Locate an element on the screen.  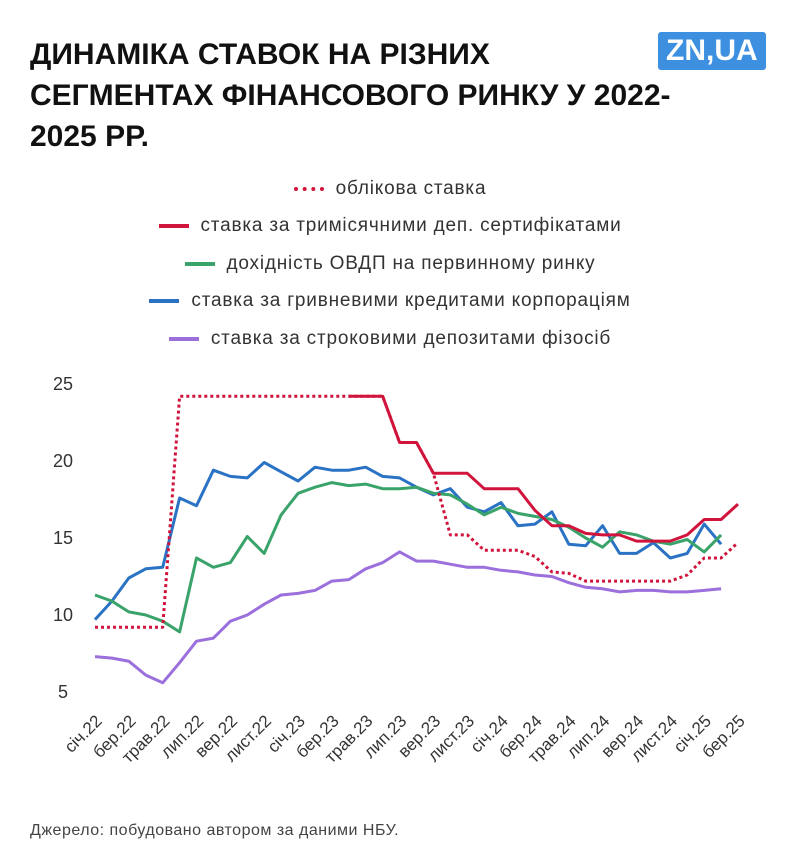
legend-item: дохідність ОВДП на первинному ринку is located at coordinates (390, 264).